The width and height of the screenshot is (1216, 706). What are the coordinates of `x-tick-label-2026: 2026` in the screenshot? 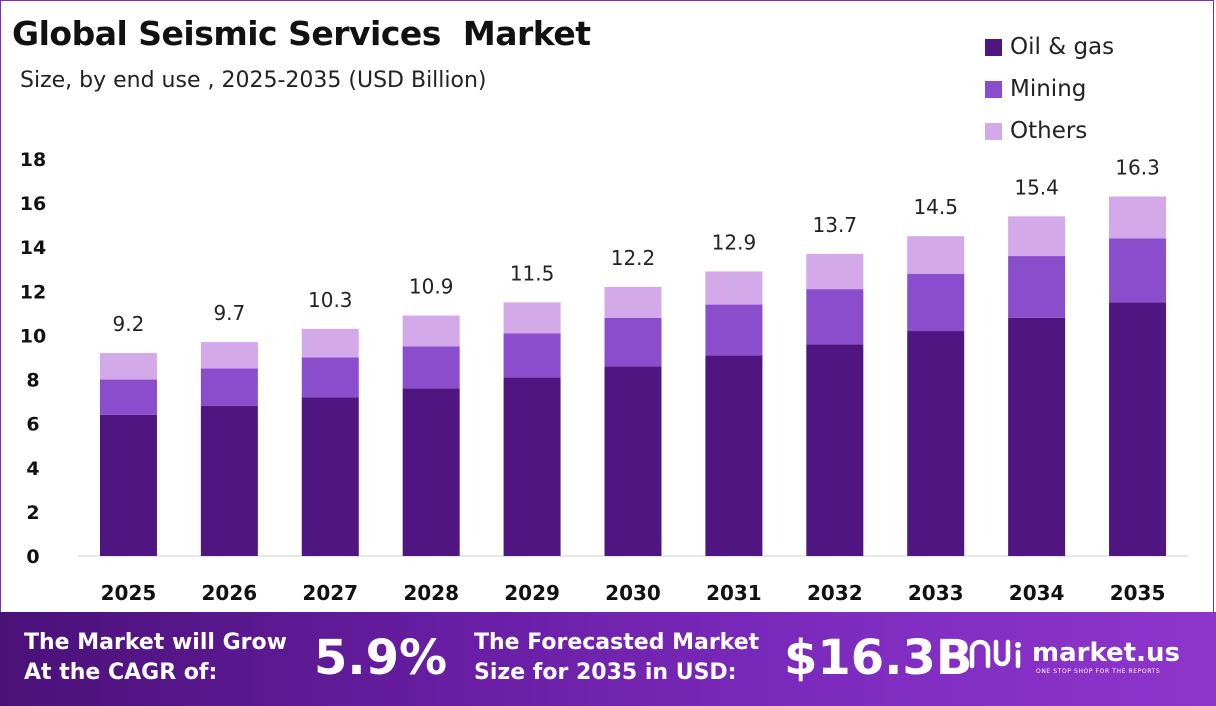 It's located at (230, 593).